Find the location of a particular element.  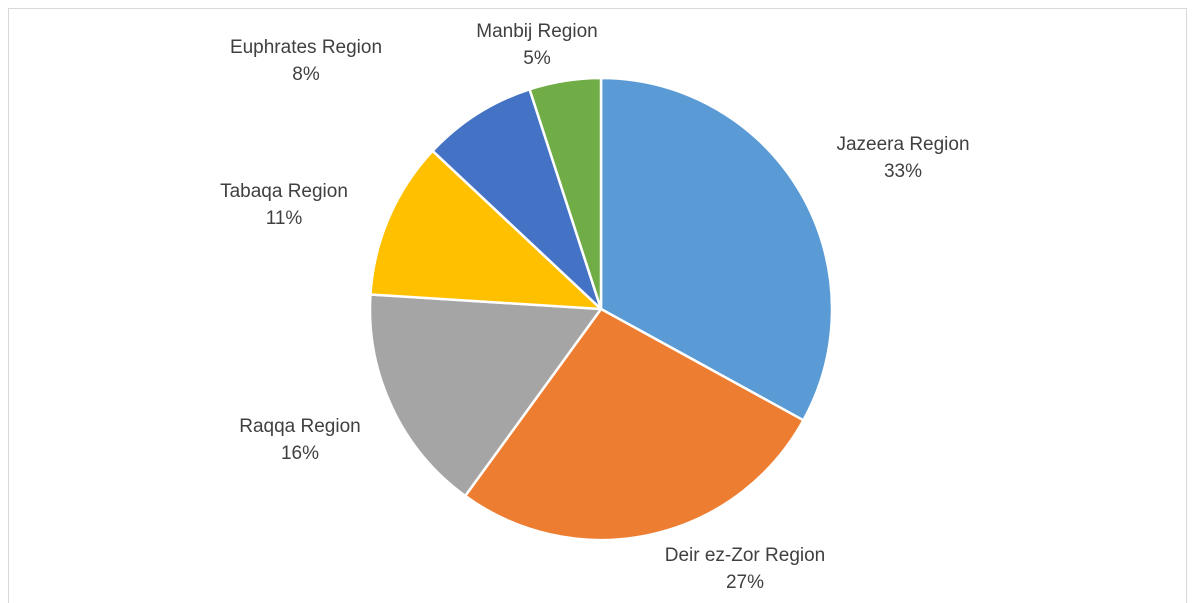

slice-value-label: 11% is located at coordinates (284, 218).